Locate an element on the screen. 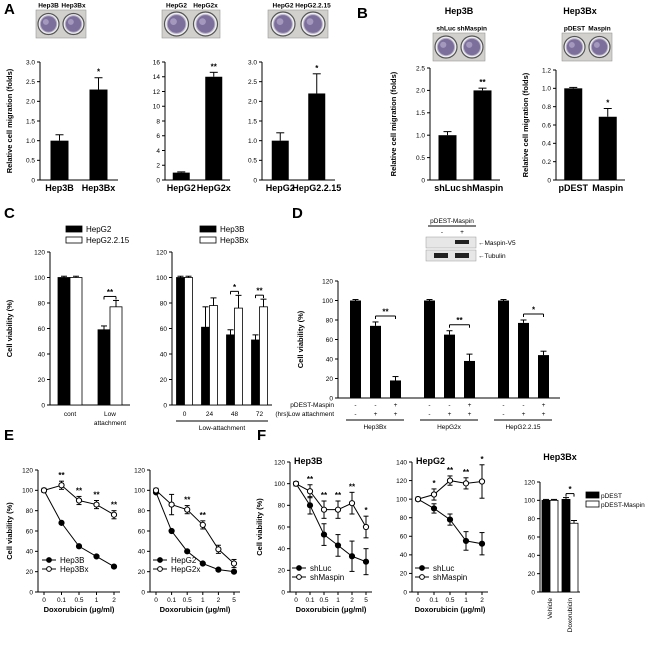 This screenshot has width=650, height=648. category-label: 48 is located at coordinates (235, 414).